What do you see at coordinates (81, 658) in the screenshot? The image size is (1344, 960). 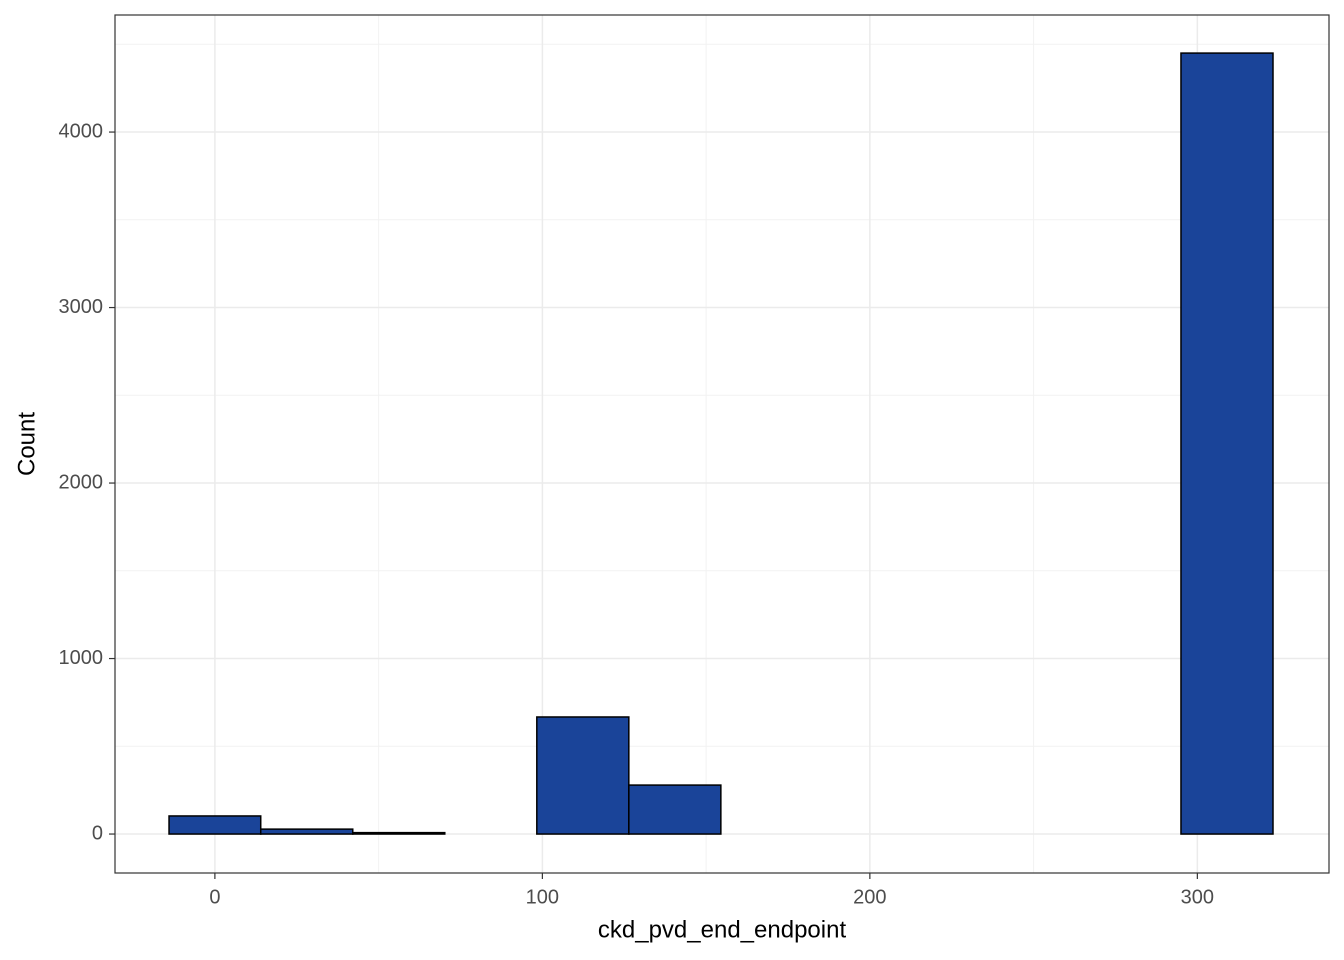 I see `y-tick-label: 1000` at bounding box center [81, 658].